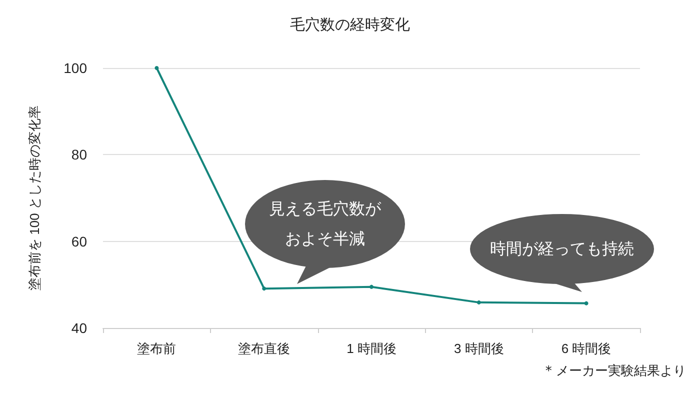  I want to click on y-tick-label: 40, so click(79, 328).